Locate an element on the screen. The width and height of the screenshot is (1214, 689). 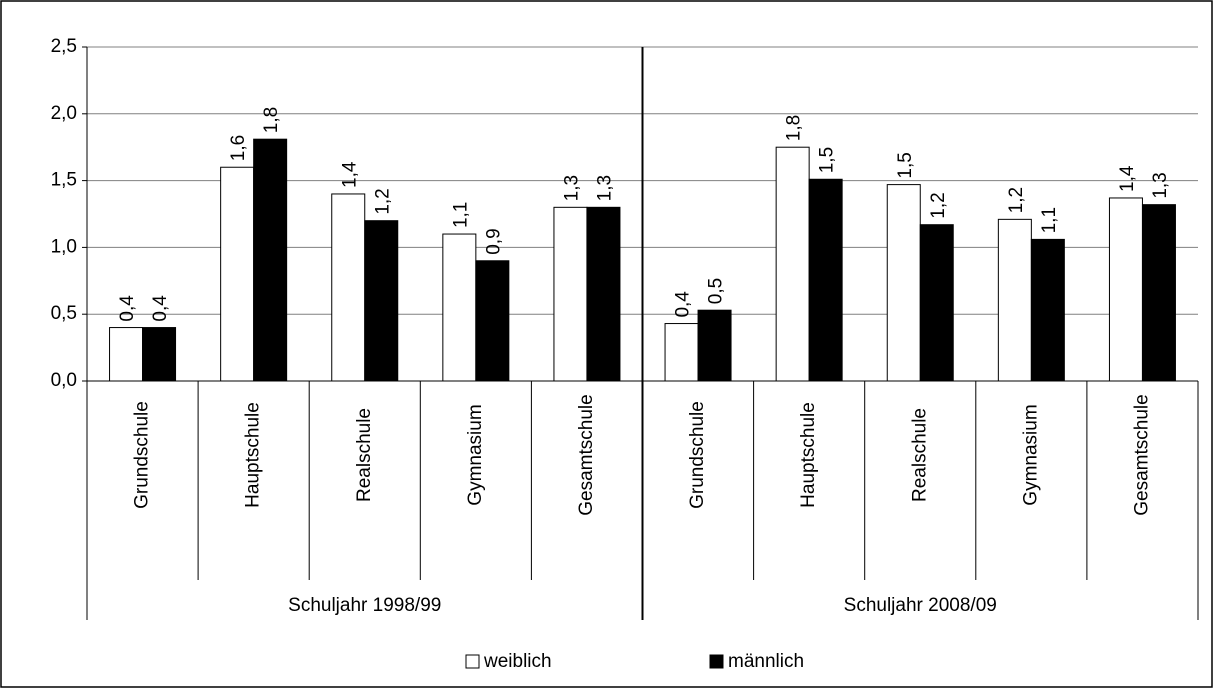
y-tick-label: 0,5 is located at coordinates (64, 313).